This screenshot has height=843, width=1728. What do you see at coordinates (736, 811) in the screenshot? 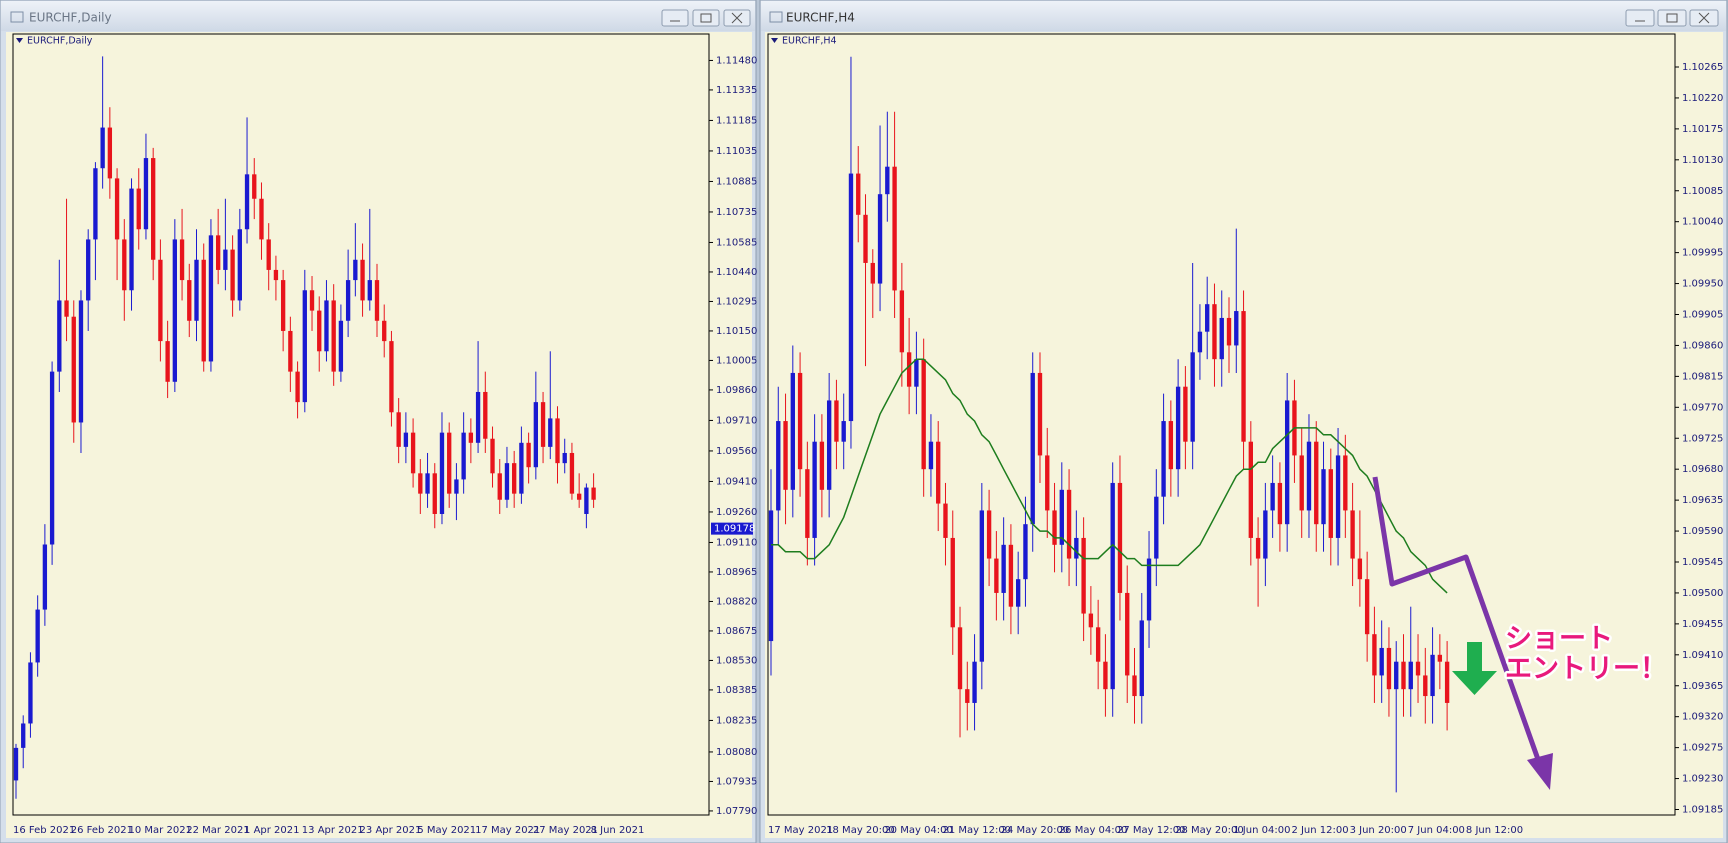
I see `y-tick-label: 1.07790` at bounding box center [736, 811].